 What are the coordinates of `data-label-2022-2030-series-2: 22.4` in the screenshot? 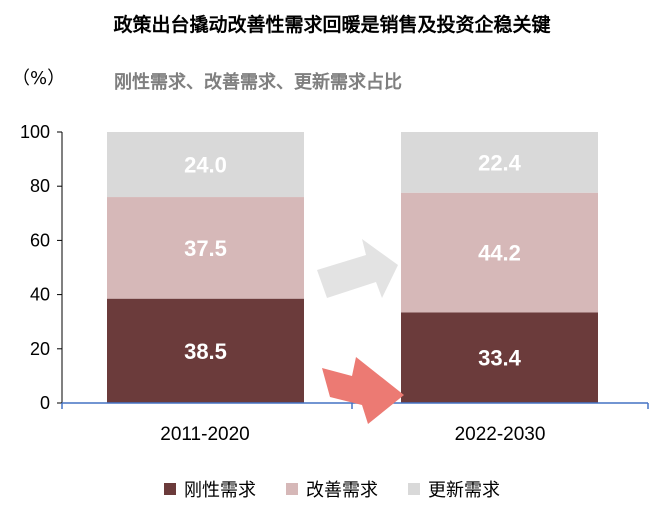 It's located at (500, 162).